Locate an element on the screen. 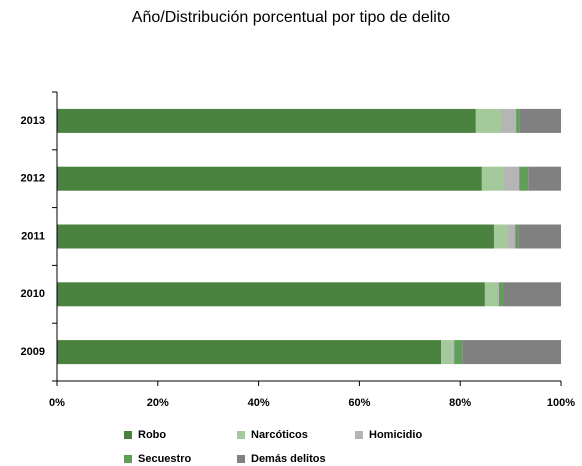  y-tick-label: 2013 is located at coordinates (33, 121).